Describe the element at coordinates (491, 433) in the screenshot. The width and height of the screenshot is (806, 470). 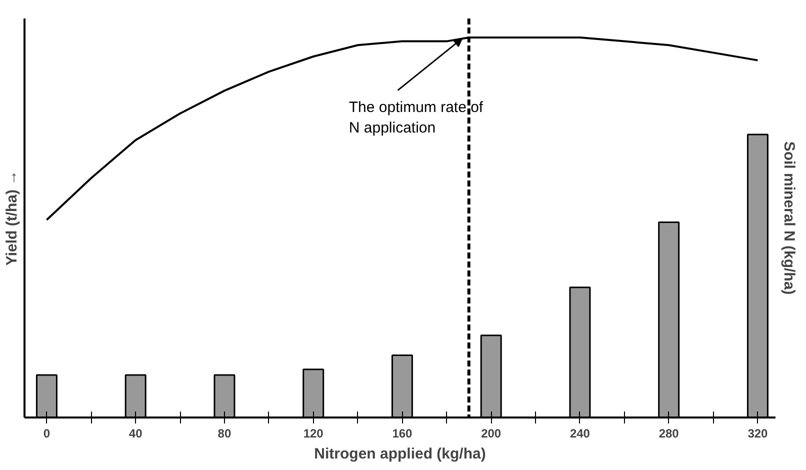
I see `x-tick-label: 200` at that location.